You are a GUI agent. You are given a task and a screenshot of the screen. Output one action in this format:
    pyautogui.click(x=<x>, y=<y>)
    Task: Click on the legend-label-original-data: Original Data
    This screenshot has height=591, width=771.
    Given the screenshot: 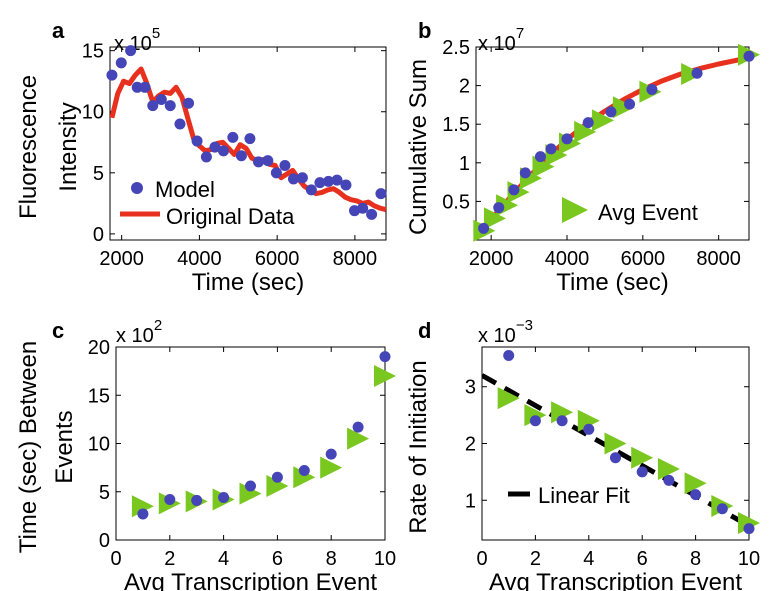 What is the action you would take?
    pyautogui.click(x=230, y=216)
    